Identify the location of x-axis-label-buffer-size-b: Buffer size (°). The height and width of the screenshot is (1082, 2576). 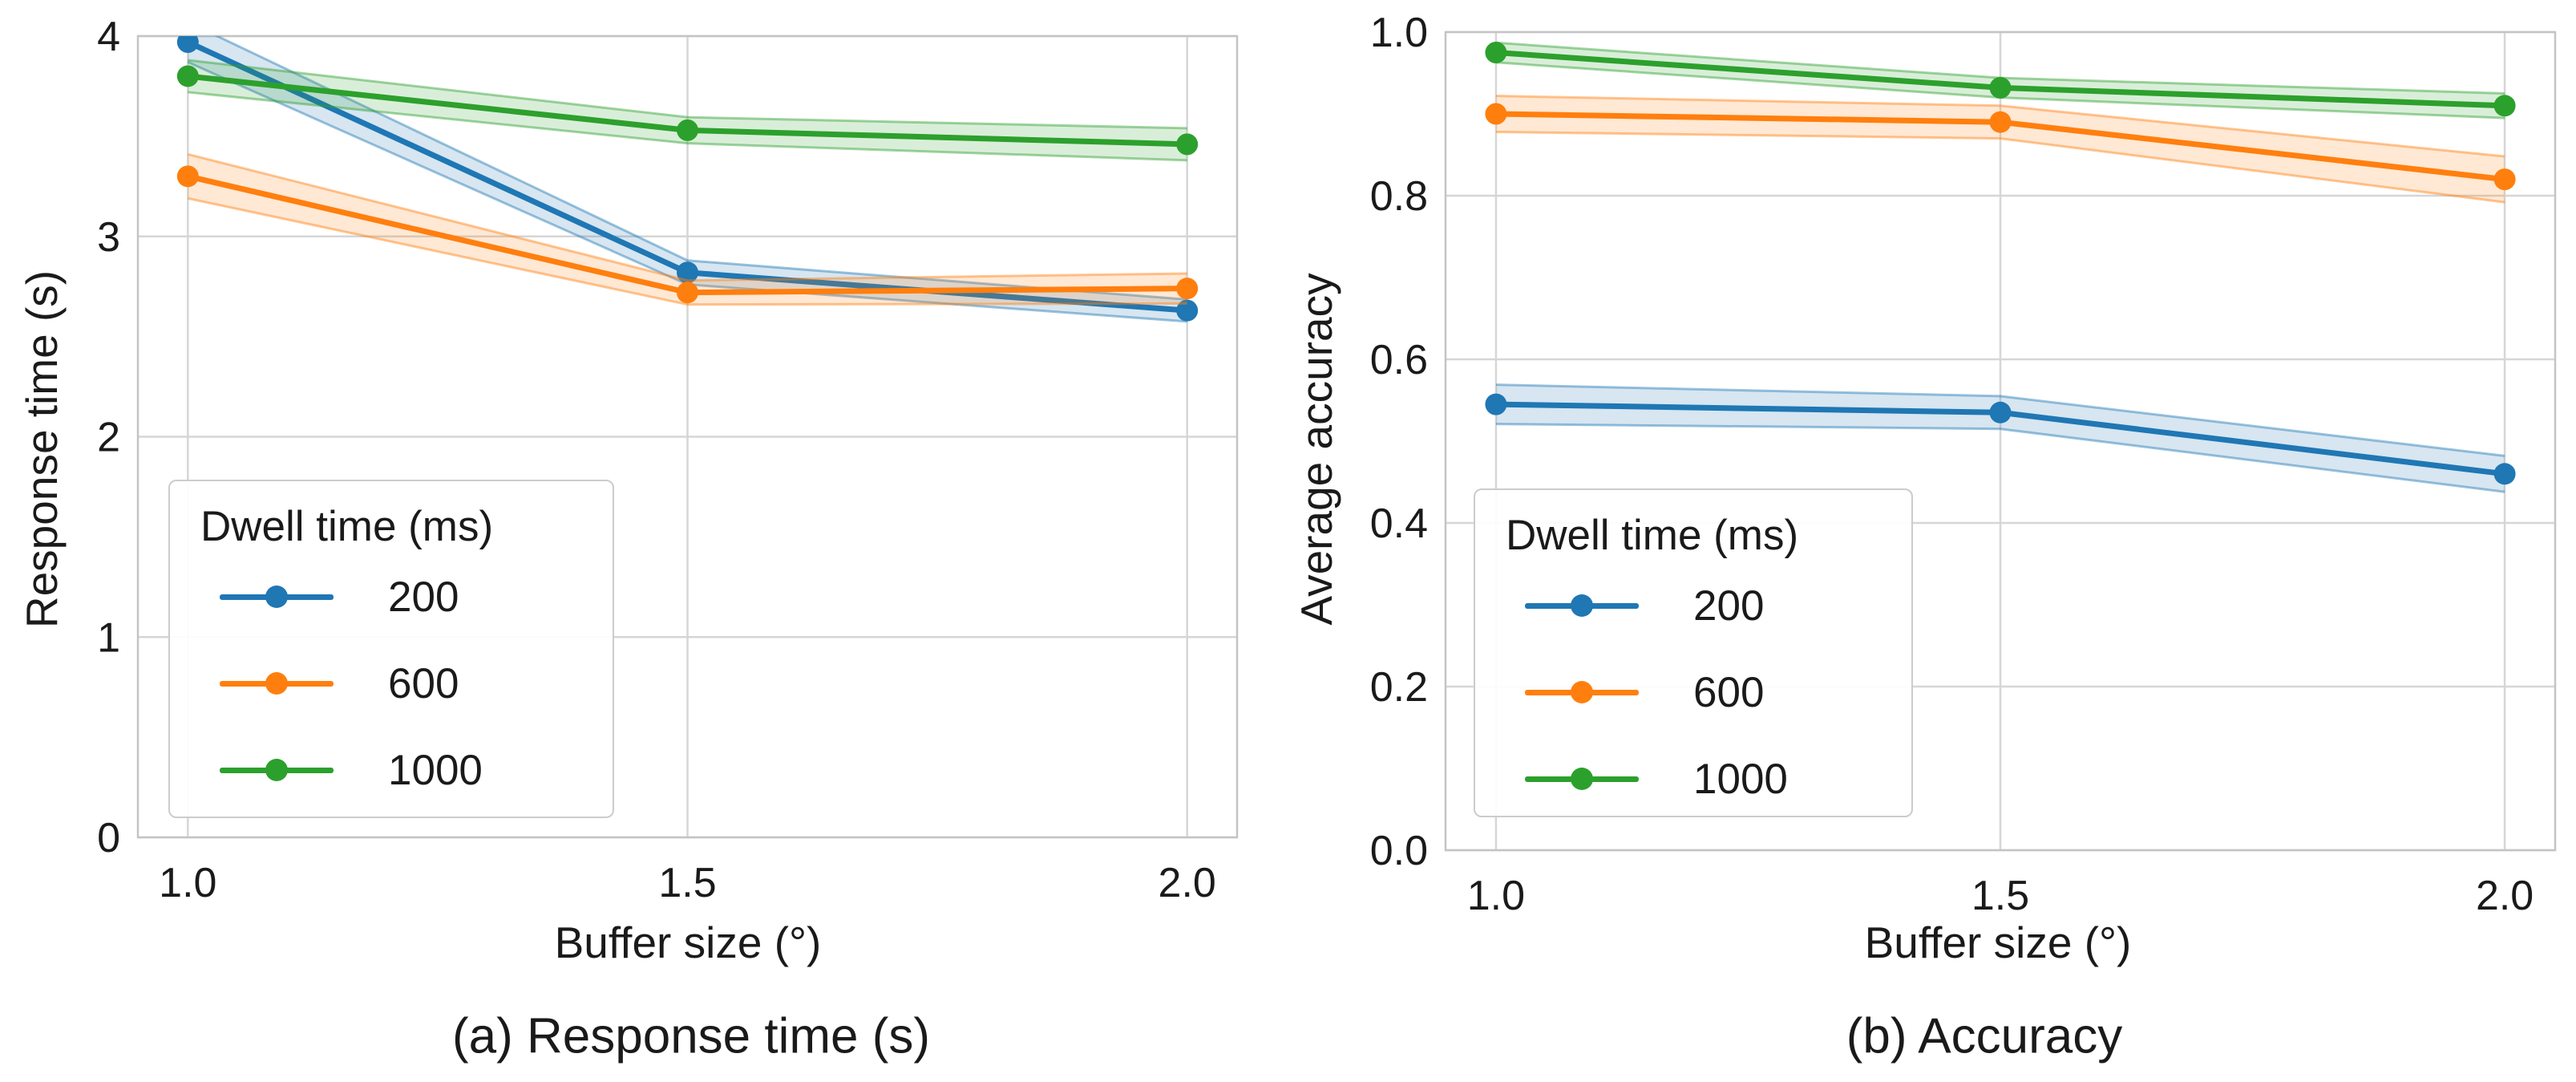
(1998, 942).